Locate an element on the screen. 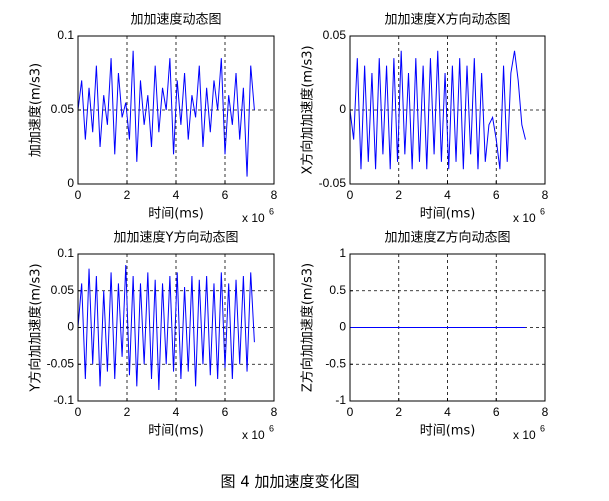 The width and height of the screenshot is (609, 501). chart-title: 加加速度Z方向动态图 is located at coordinates (448, 238).